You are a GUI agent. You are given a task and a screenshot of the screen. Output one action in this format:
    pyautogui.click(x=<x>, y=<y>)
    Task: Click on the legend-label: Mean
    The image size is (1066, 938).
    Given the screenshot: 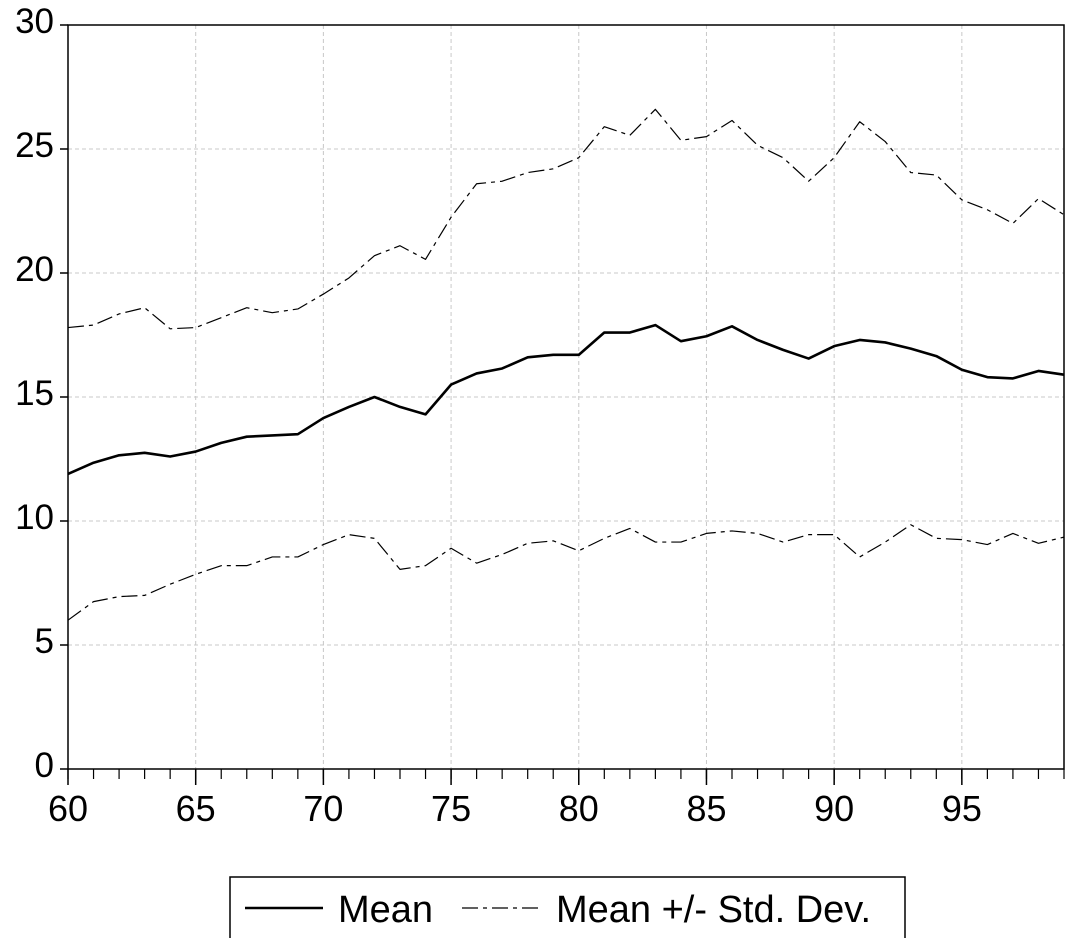 What is the action you would take?
    pyautogui.click(x=385, y=910)
    